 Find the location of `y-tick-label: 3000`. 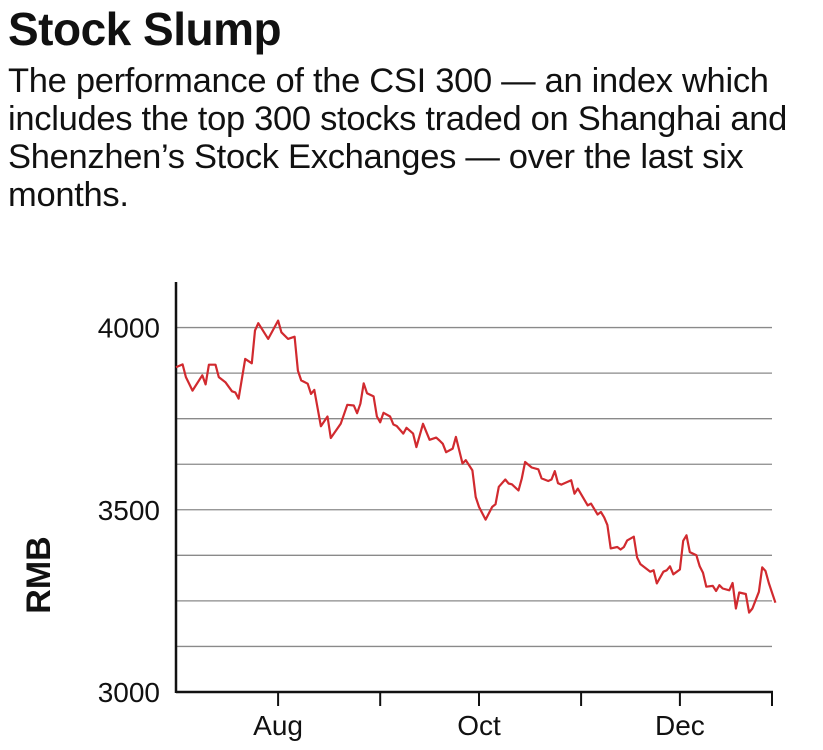

y-tick-label: 3000 is located at coordinates (129, 692).